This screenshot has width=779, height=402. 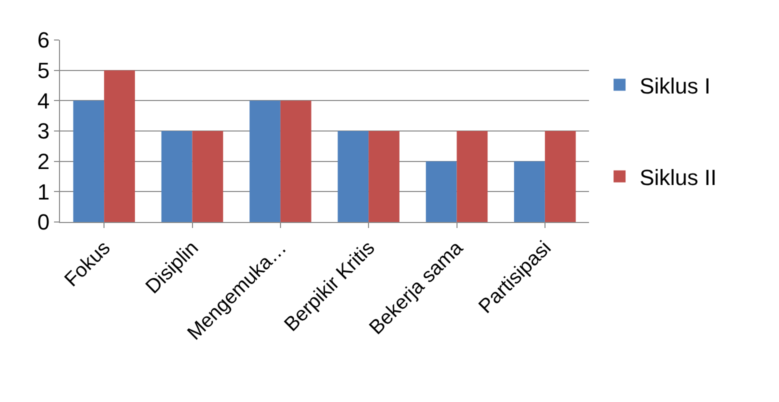 I want to click on y-tick-label: 5, so click(x=43, y=71).